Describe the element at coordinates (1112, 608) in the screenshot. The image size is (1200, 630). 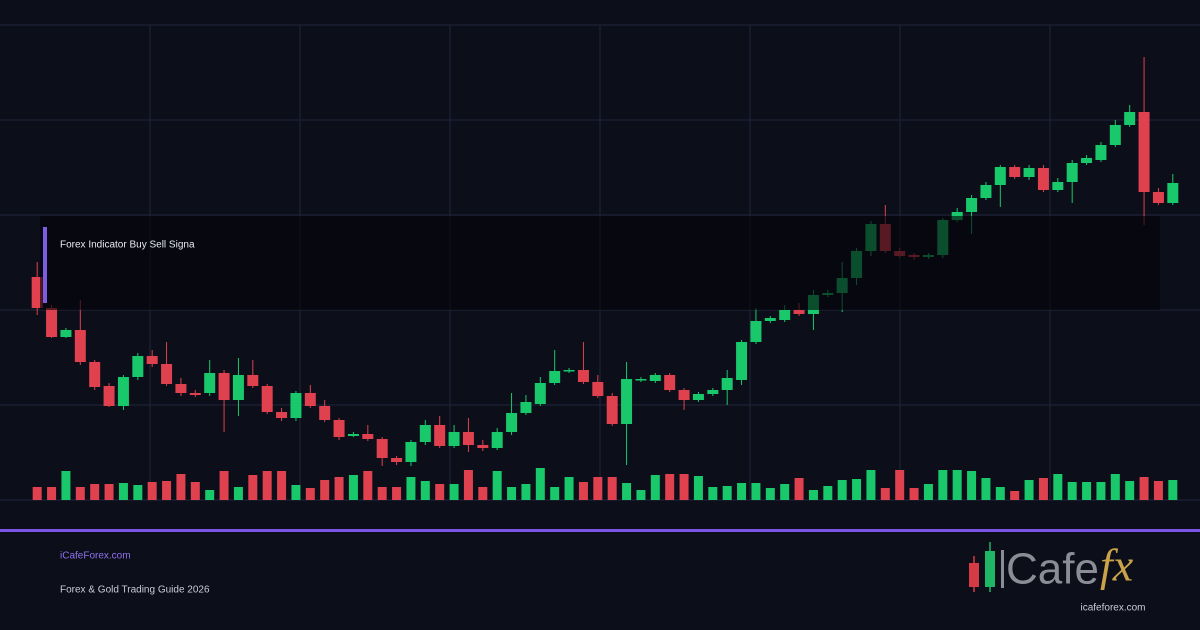
I see `logo-url: icafeforex.com` at that location.